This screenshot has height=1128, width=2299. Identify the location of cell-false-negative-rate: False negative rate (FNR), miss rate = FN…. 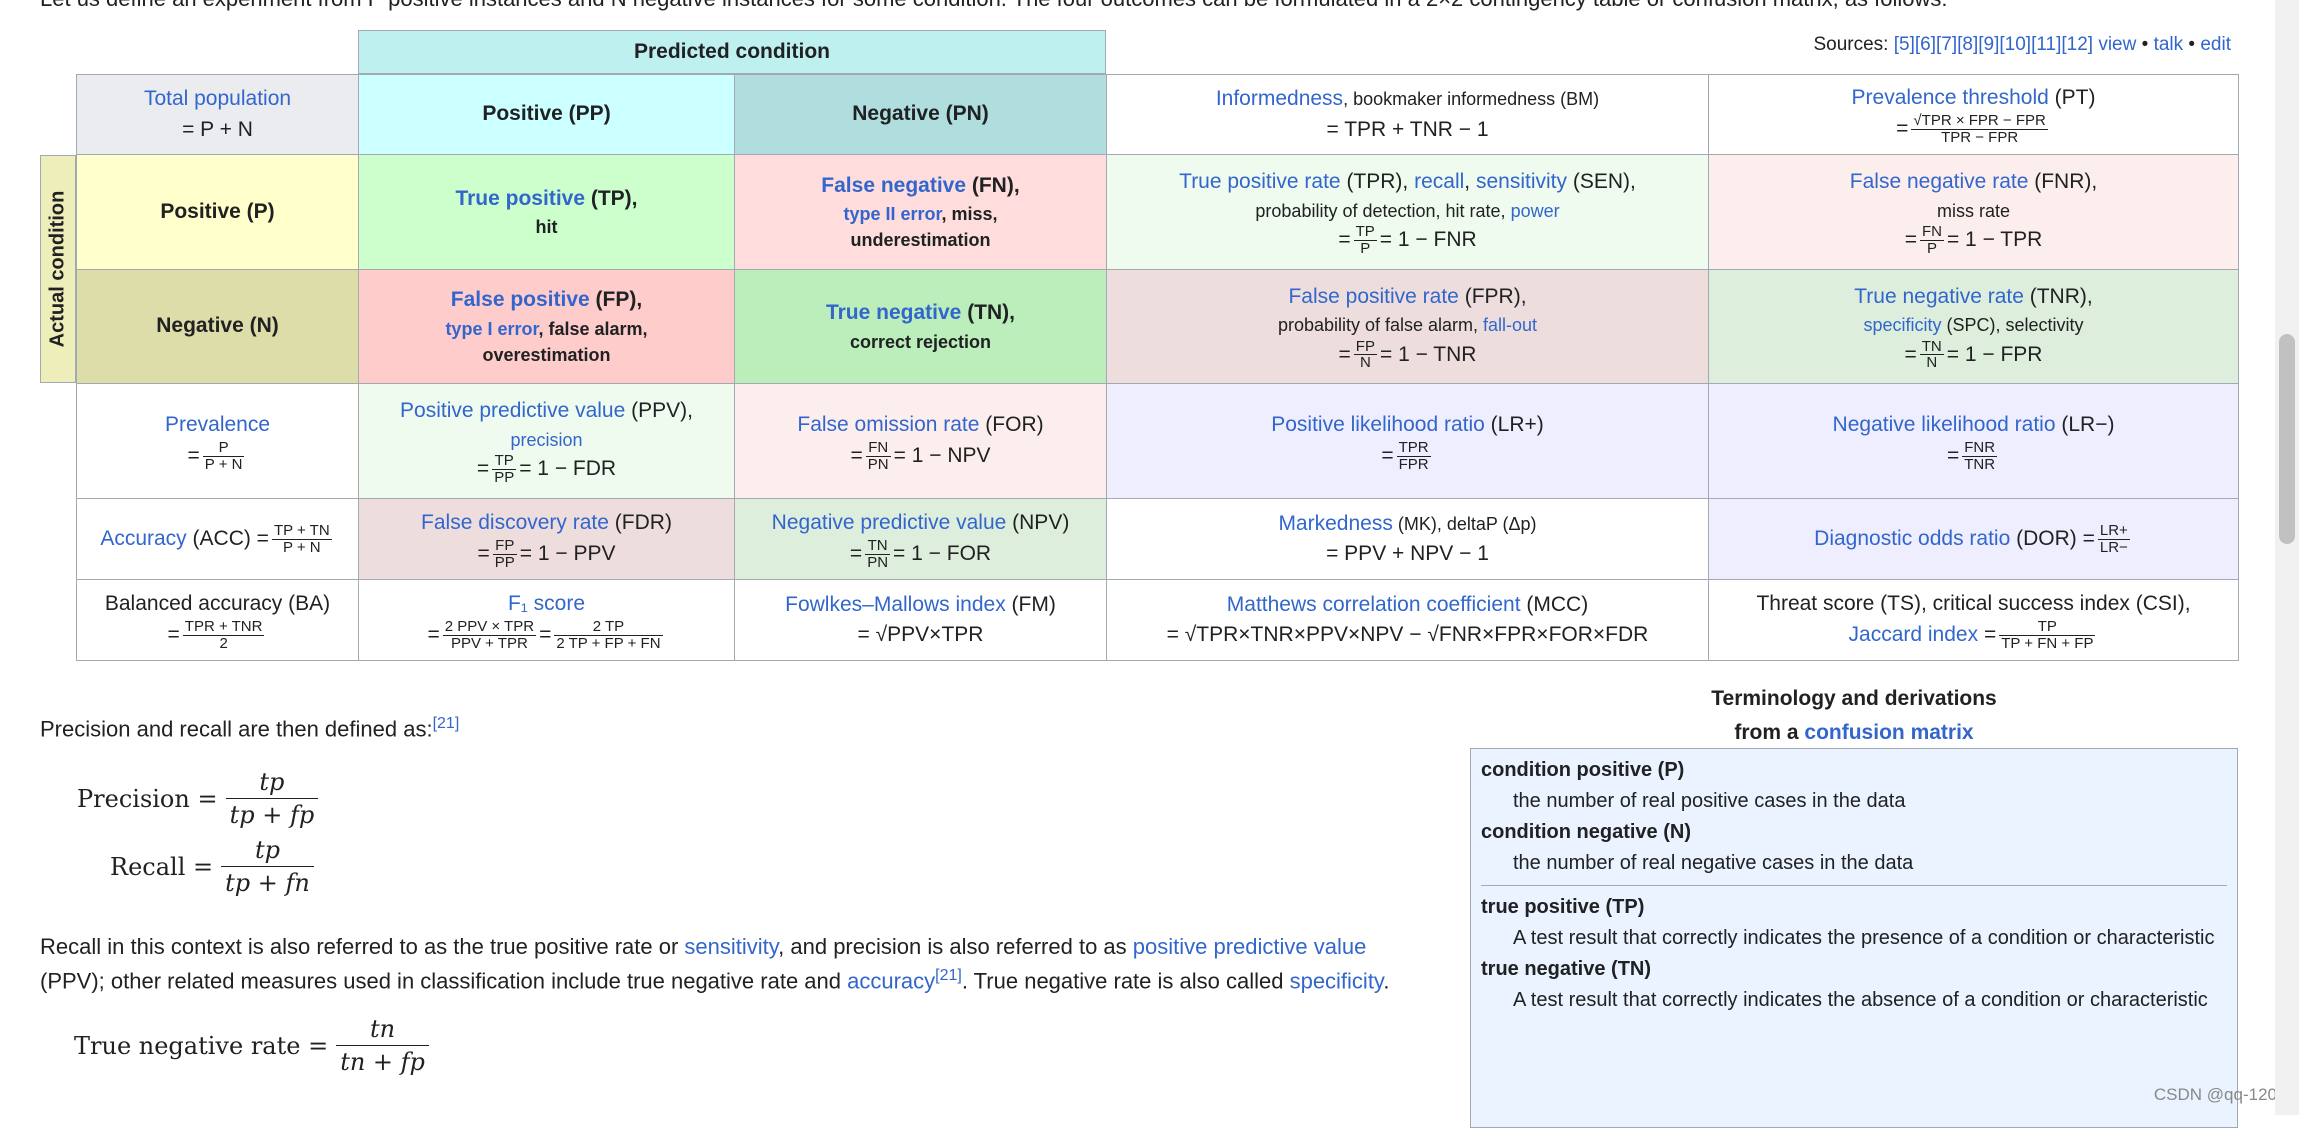
(1973, 212).